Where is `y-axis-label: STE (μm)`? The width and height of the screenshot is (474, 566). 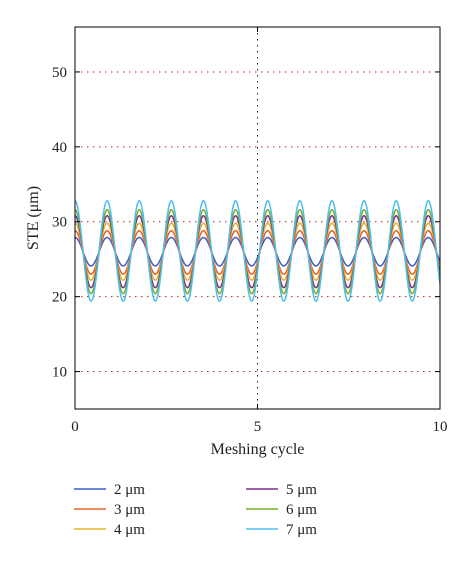
y-axis-label: STE (μm) is located at coordinates (33, 218).